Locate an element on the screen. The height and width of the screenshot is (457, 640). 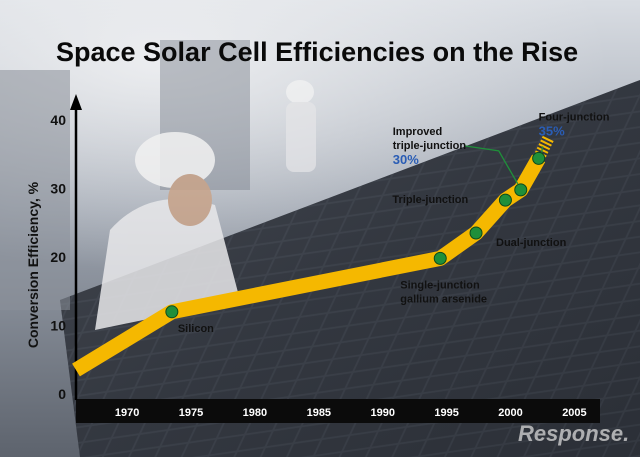
point-label: Improved triple-junction is located at coordinates (430, 139).